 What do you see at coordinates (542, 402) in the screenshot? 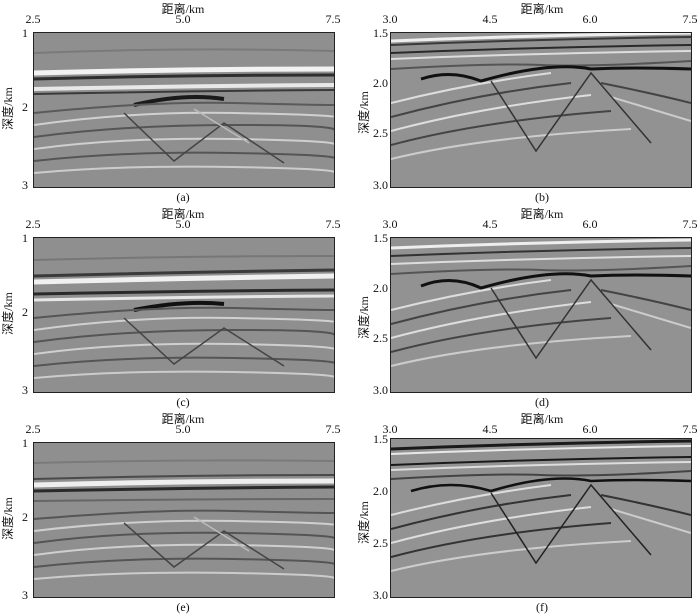
I see `panel-caption: (d)` at bounding box center [542, 402].